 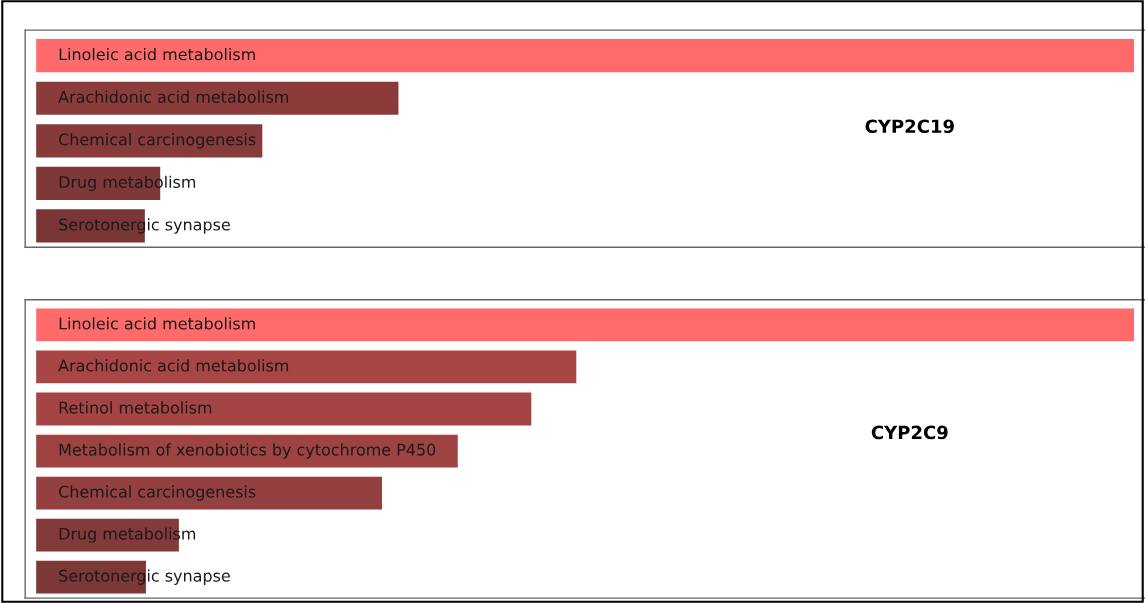 What do you see at coordinates (909, 432) in the screenshot?
I see `annotation: CYP2C9` at bounding box center [909, 432].